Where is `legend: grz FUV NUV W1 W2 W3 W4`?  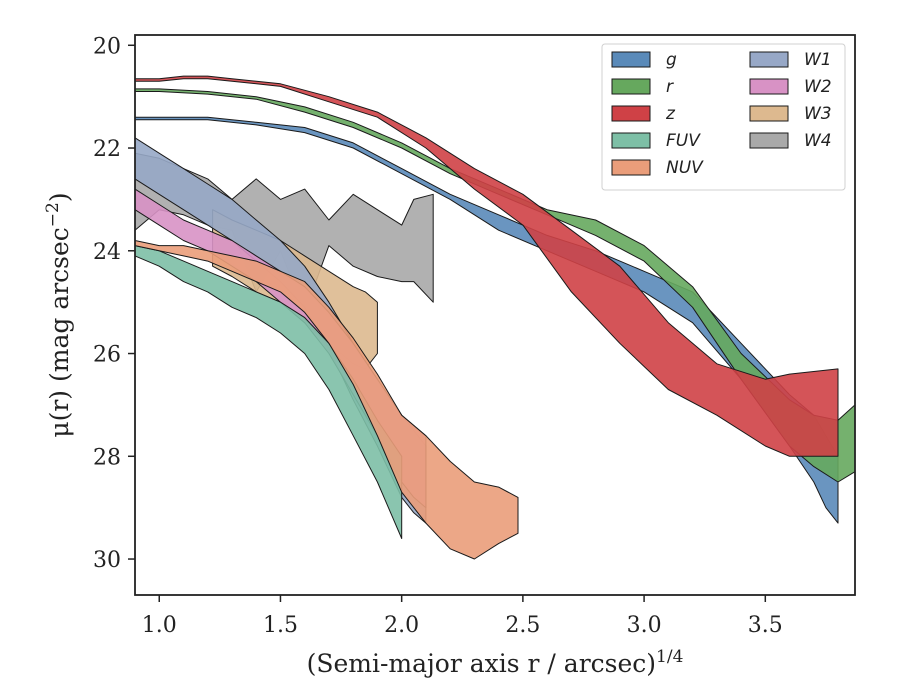
legend: grz FUV NUV W1 W2 W3 W4 is located at coordinates (723, 117).